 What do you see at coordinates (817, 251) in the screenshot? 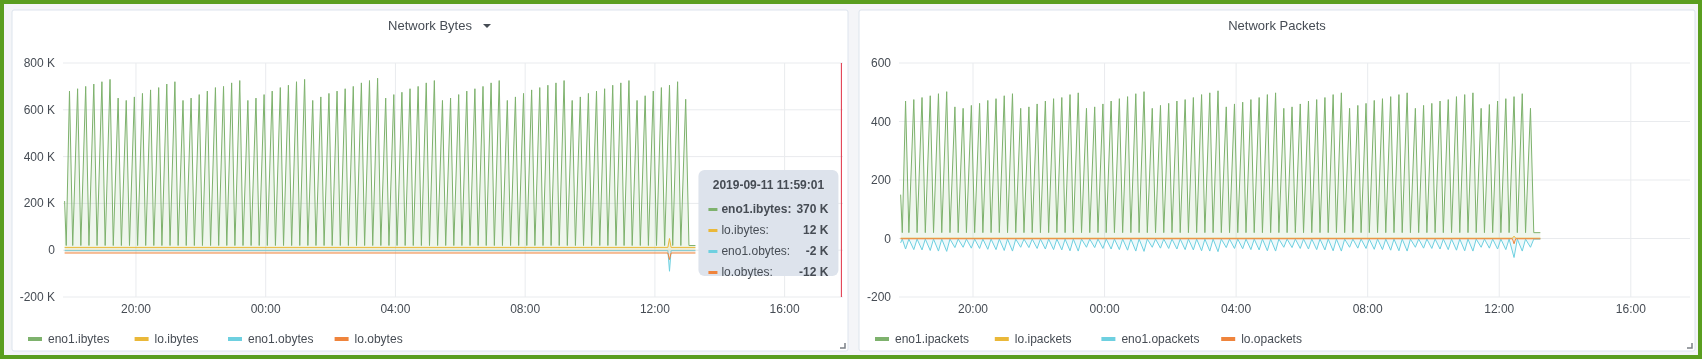
I see `annotation: -2 K` at bounding box center [817, 251].